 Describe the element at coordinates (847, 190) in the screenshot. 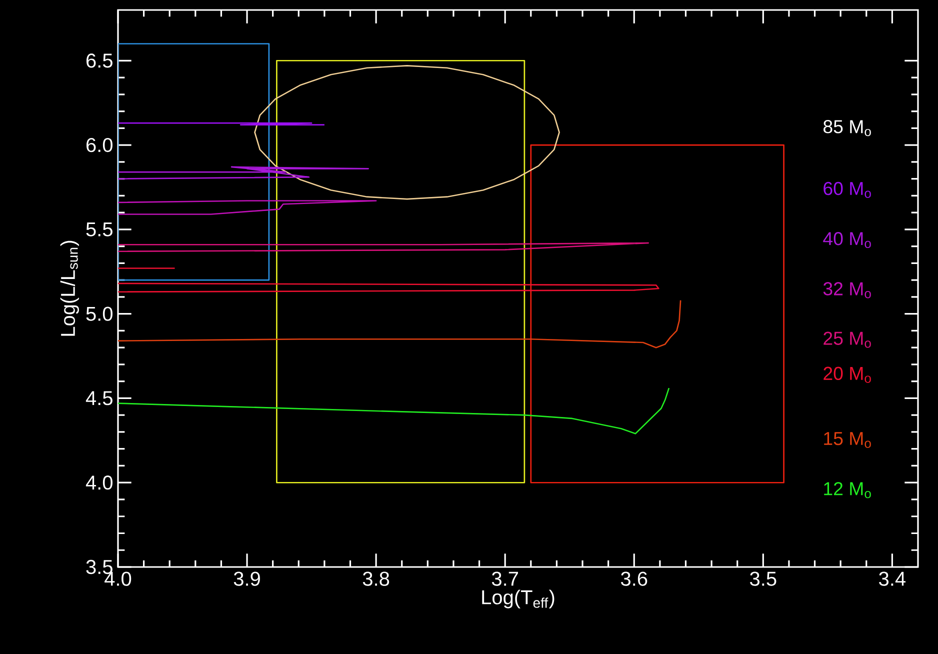

I see `text: 60 M$_{o}$` at that location.